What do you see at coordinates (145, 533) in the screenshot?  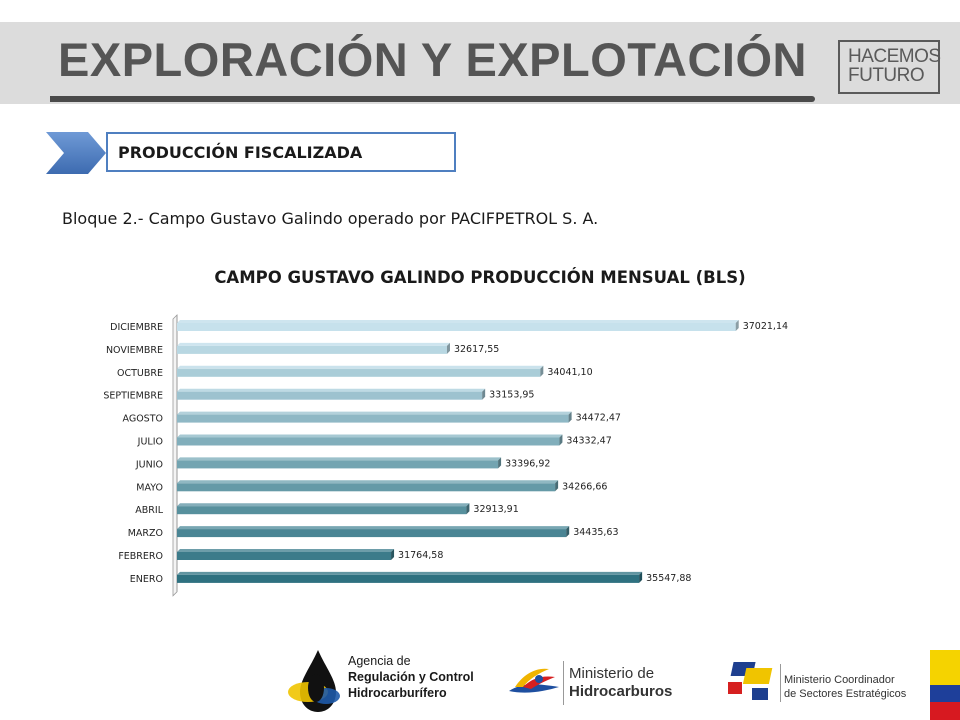 I see `category-label: MARZO` at bounding box center [145, 533].